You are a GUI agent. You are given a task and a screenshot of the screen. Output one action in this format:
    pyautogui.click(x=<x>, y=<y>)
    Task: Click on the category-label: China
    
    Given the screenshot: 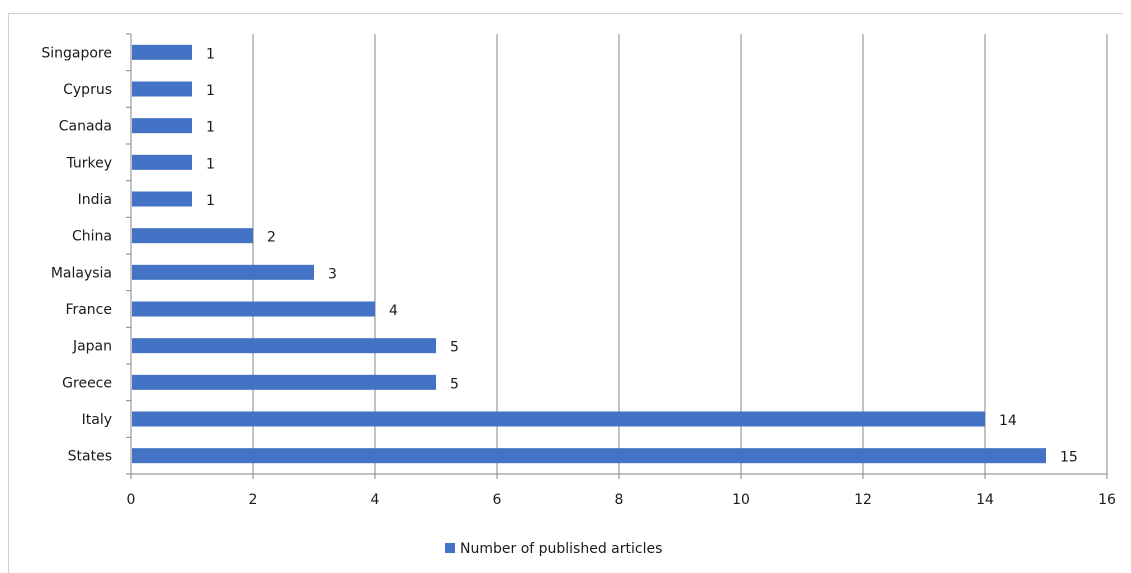 What is the action you would take?
    pyautogui.click(x=92, y=237)
    